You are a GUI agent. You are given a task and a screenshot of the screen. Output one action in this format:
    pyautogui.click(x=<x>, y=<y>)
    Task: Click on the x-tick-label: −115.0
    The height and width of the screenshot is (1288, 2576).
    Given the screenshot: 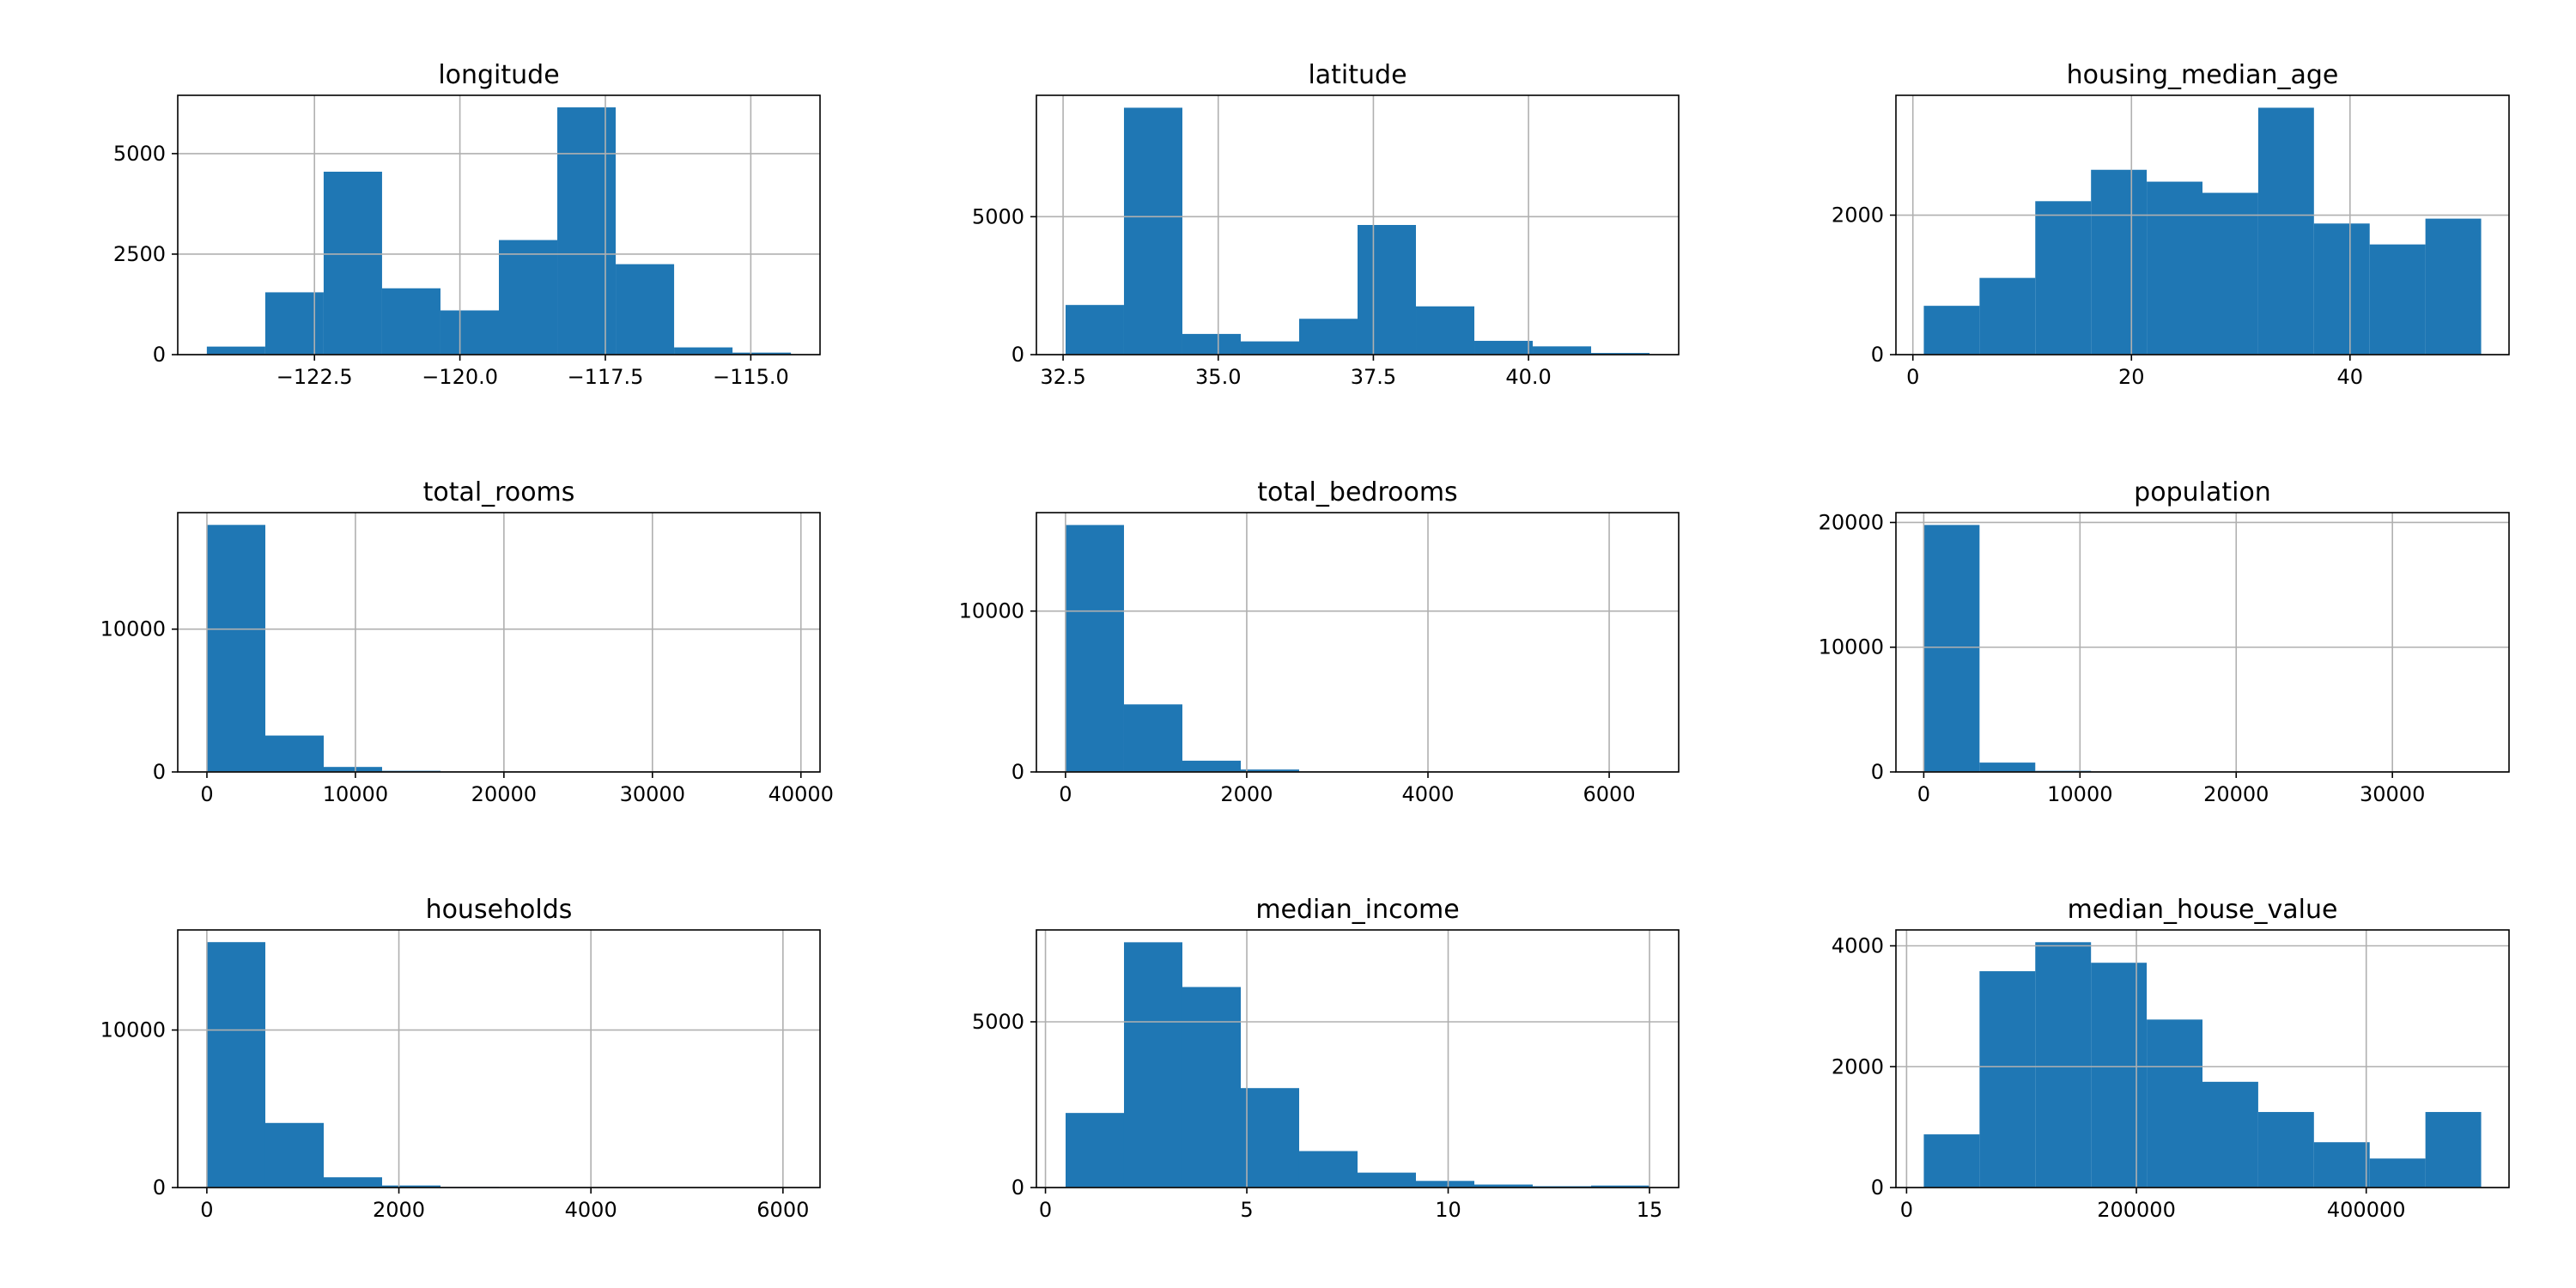 What is the action you would take?
    pyautogui.click(x=751, y=377)
    